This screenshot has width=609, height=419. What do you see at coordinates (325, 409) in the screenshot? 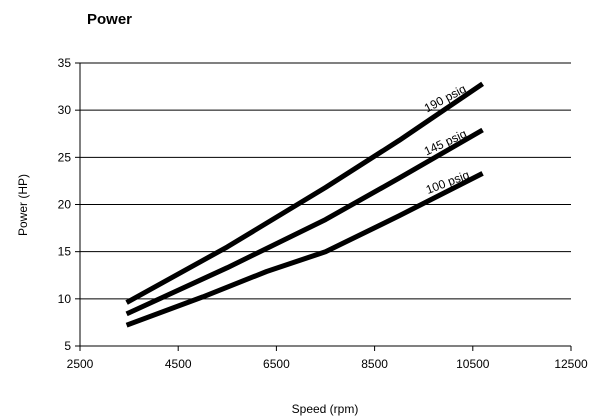
I see `x-axis-label: Speed (rpm)` at bounding box center [325, 409].